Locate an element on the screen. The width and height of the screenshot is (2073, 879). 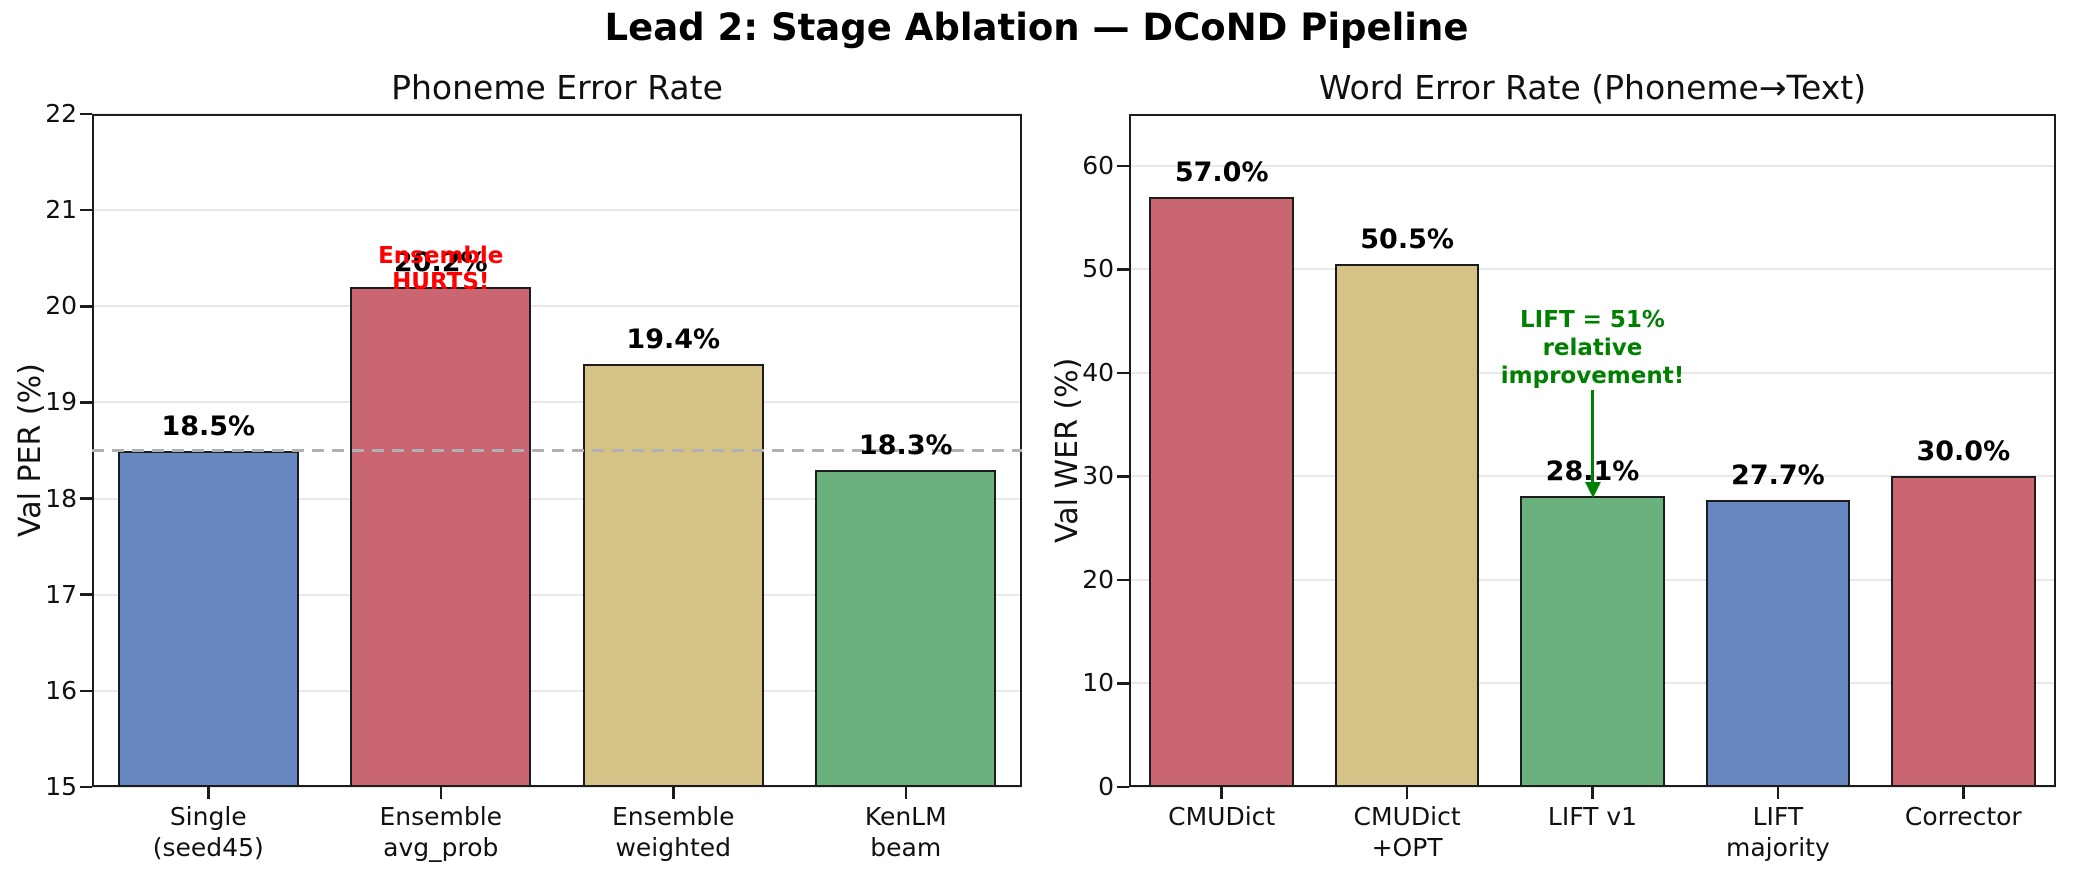
x-tick-label: LIFT majority is located at coordinates (1778, 832).